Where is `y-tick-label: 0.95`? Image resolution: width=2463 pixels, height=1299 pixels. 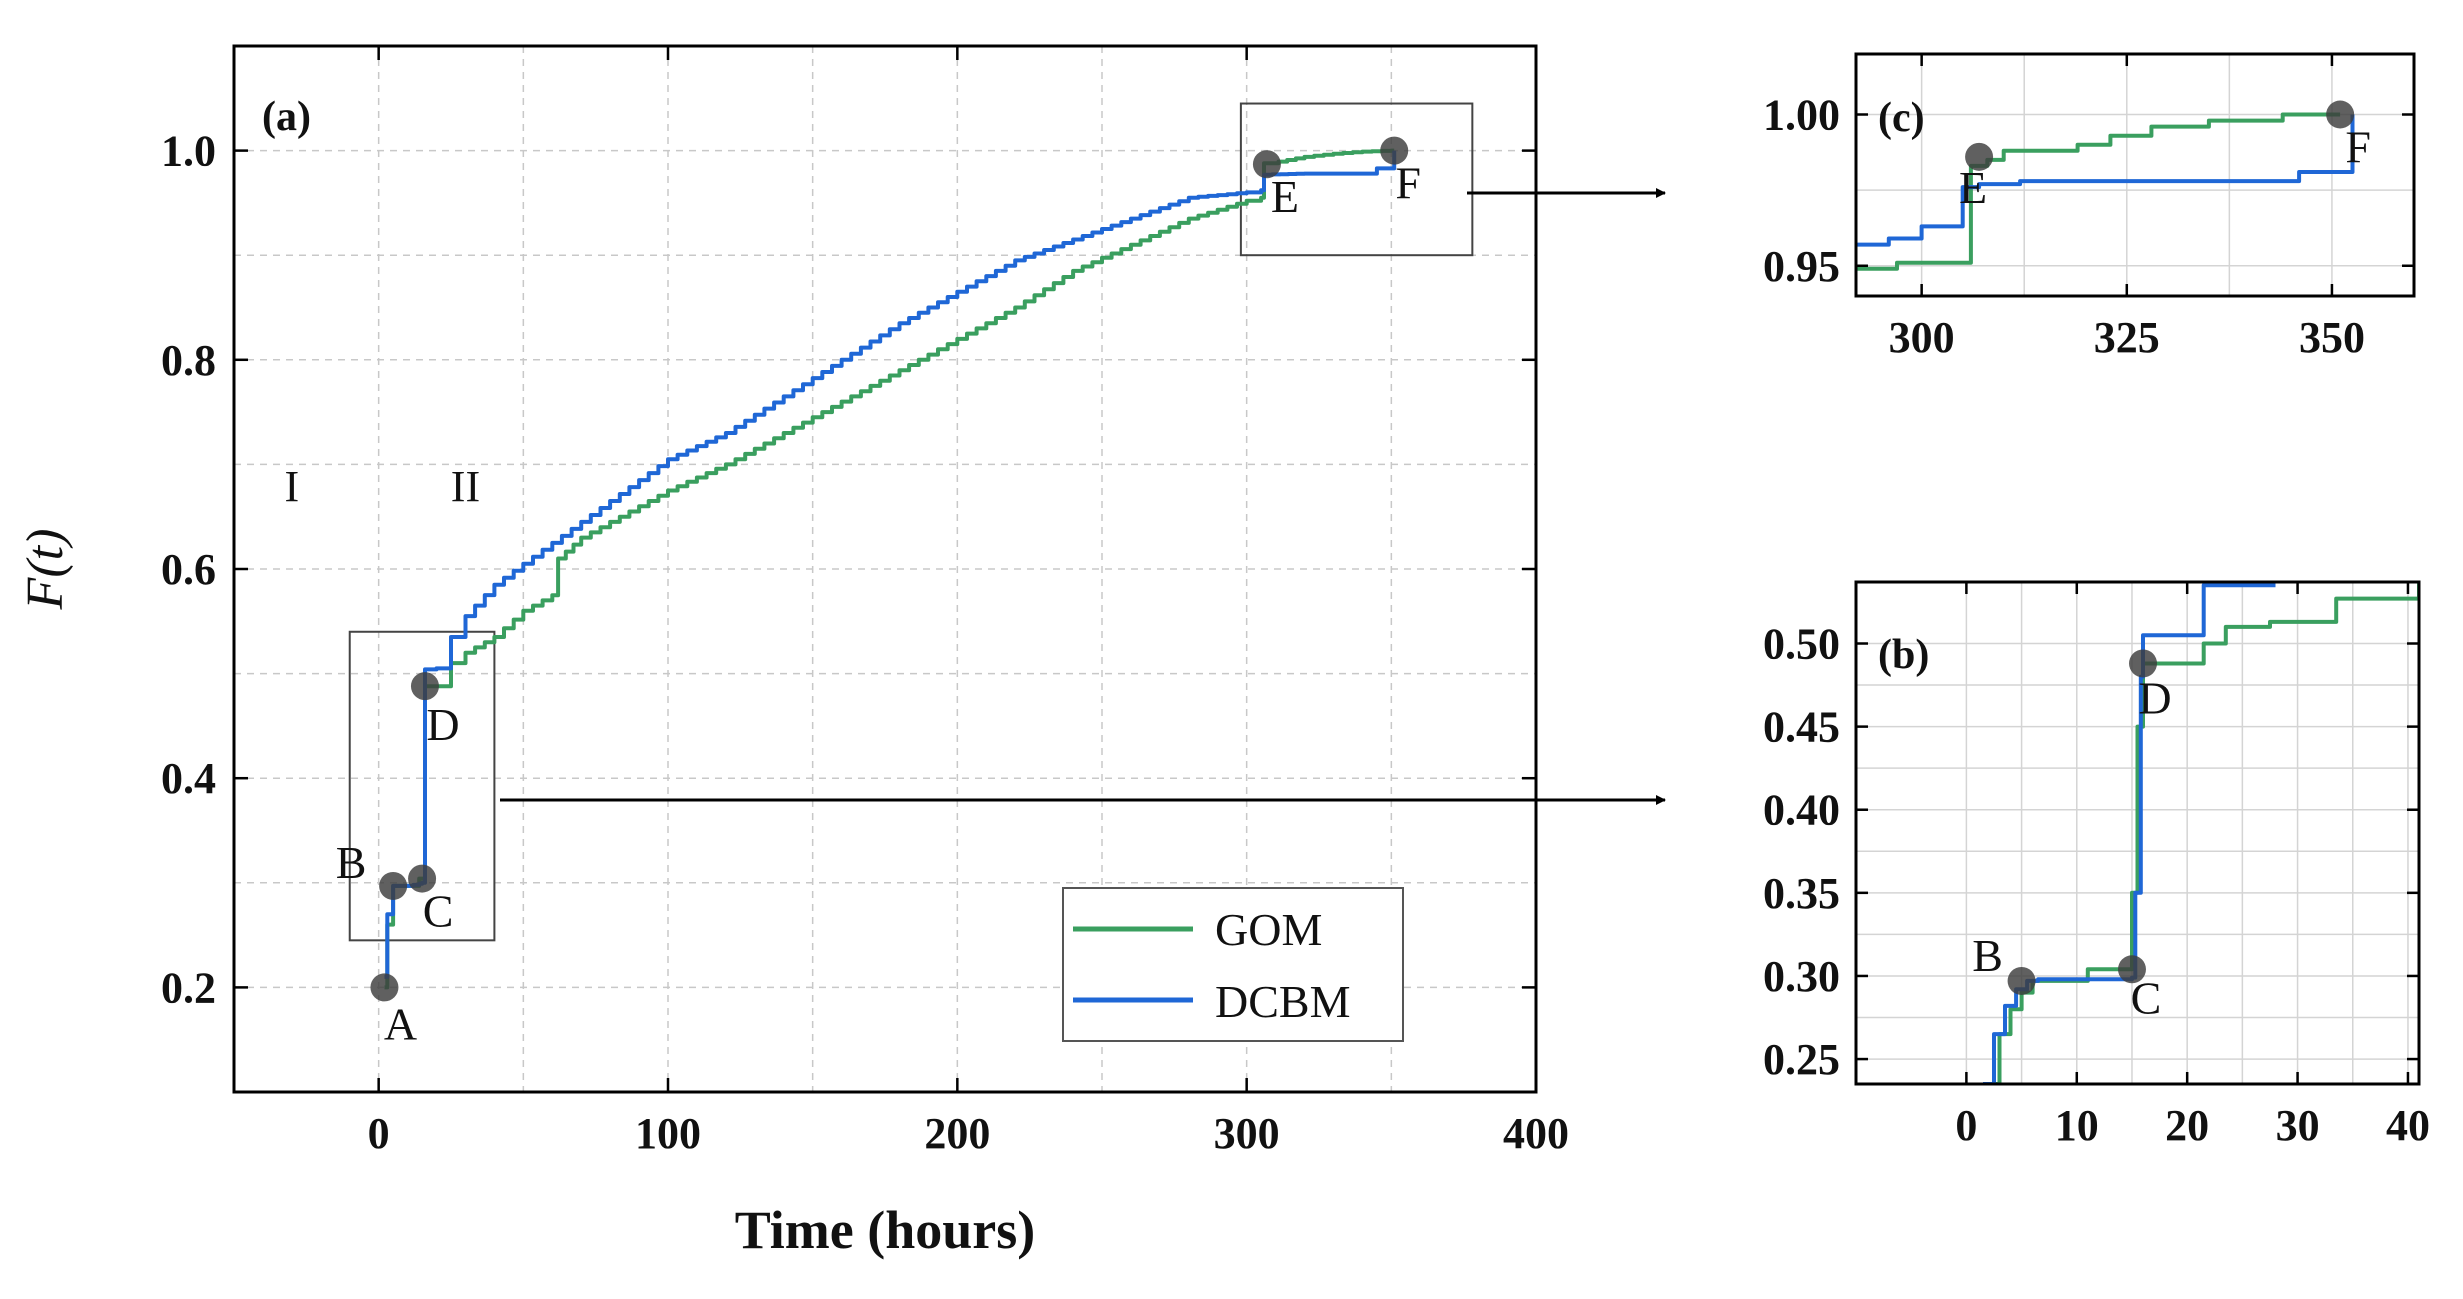
y-tick-label: 0.95 is located at coordinates (1801, 266).